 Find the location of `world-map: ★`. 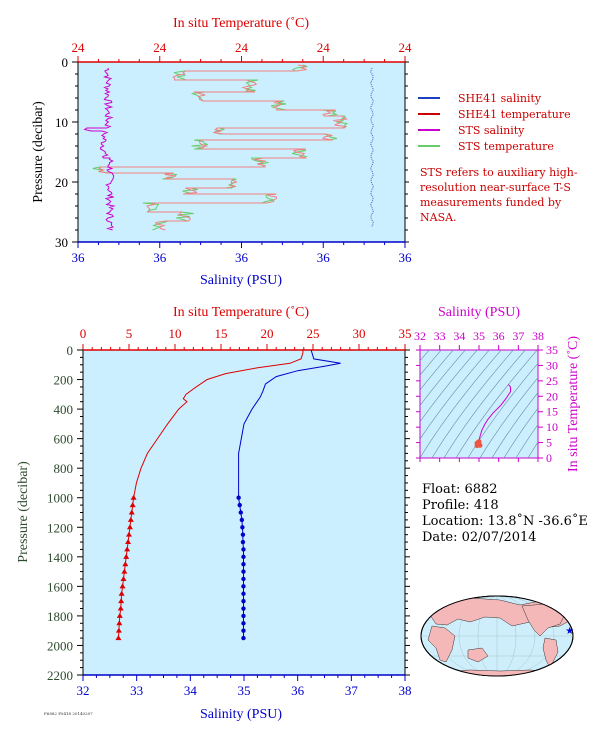

world-map: ★ is located at coordinates (497, 636).